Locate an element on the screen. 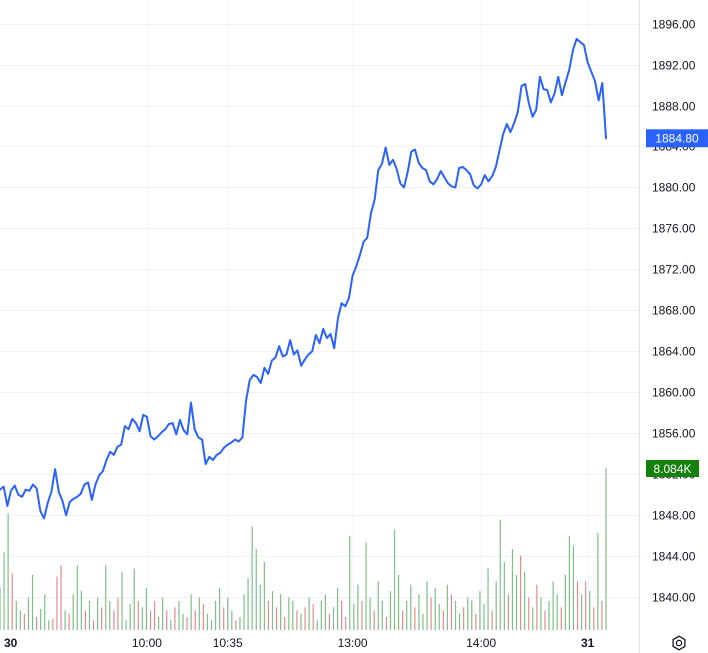  x-tick-label: 10:35 is located at coordinates (228, 643).